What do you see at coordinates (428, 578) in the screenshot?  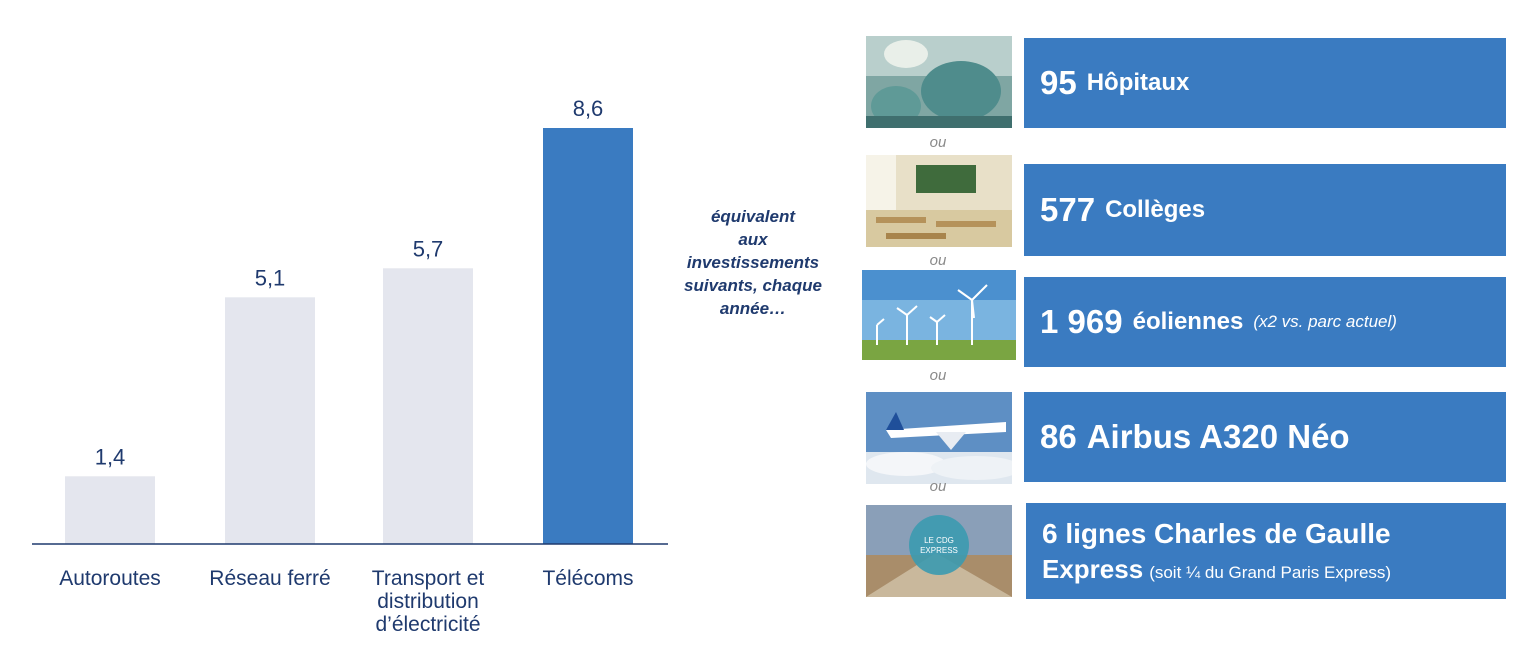 I see `category-label: Transport et` at bounding box center [428, 578].